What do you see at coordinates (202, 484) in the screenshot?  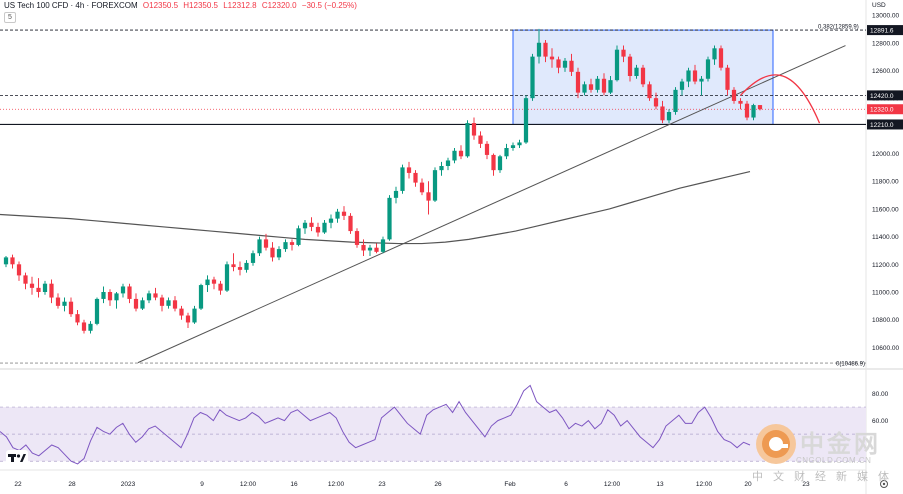 I see `x-tick-label: 9` at bounding box center [202, 484].